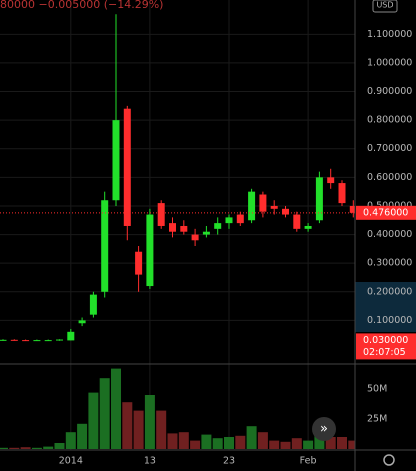 The image size is (416, 471). Describe the element at coordinates (389, 291) in the screenshot. I see `y-tick-label: 0.200000` at that location.